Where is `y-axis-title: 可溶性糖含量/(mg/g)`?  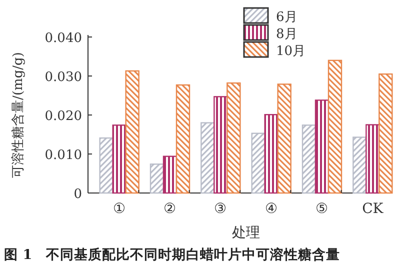
y-axis-title: 可溶性糖含量/(mg/g) is located at coordinates (18, 115).